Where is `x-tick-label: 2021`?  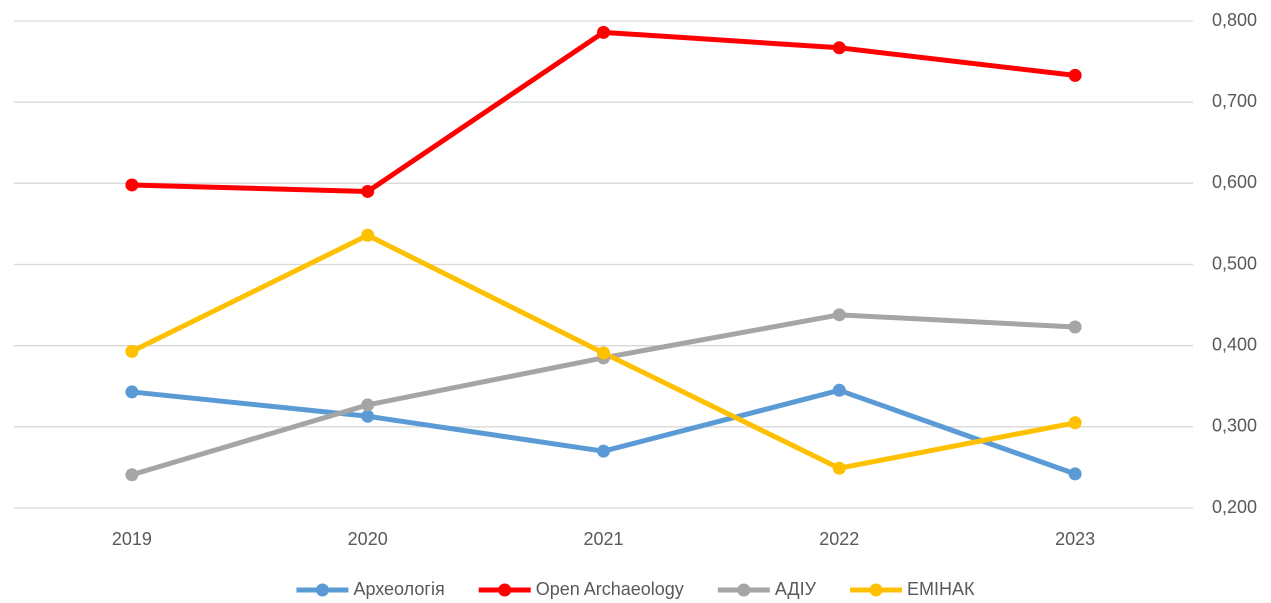
x-tick-label: 2021 is located at coordinates (603, 539).